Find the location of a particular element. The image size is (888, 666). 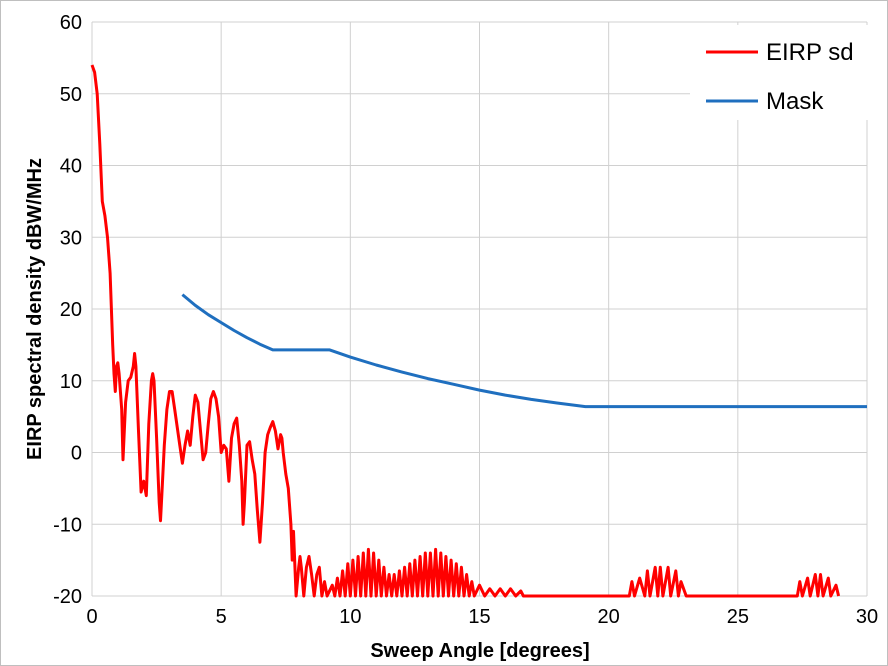

y-tick-label: 40 is located at coordinates (71, 167).